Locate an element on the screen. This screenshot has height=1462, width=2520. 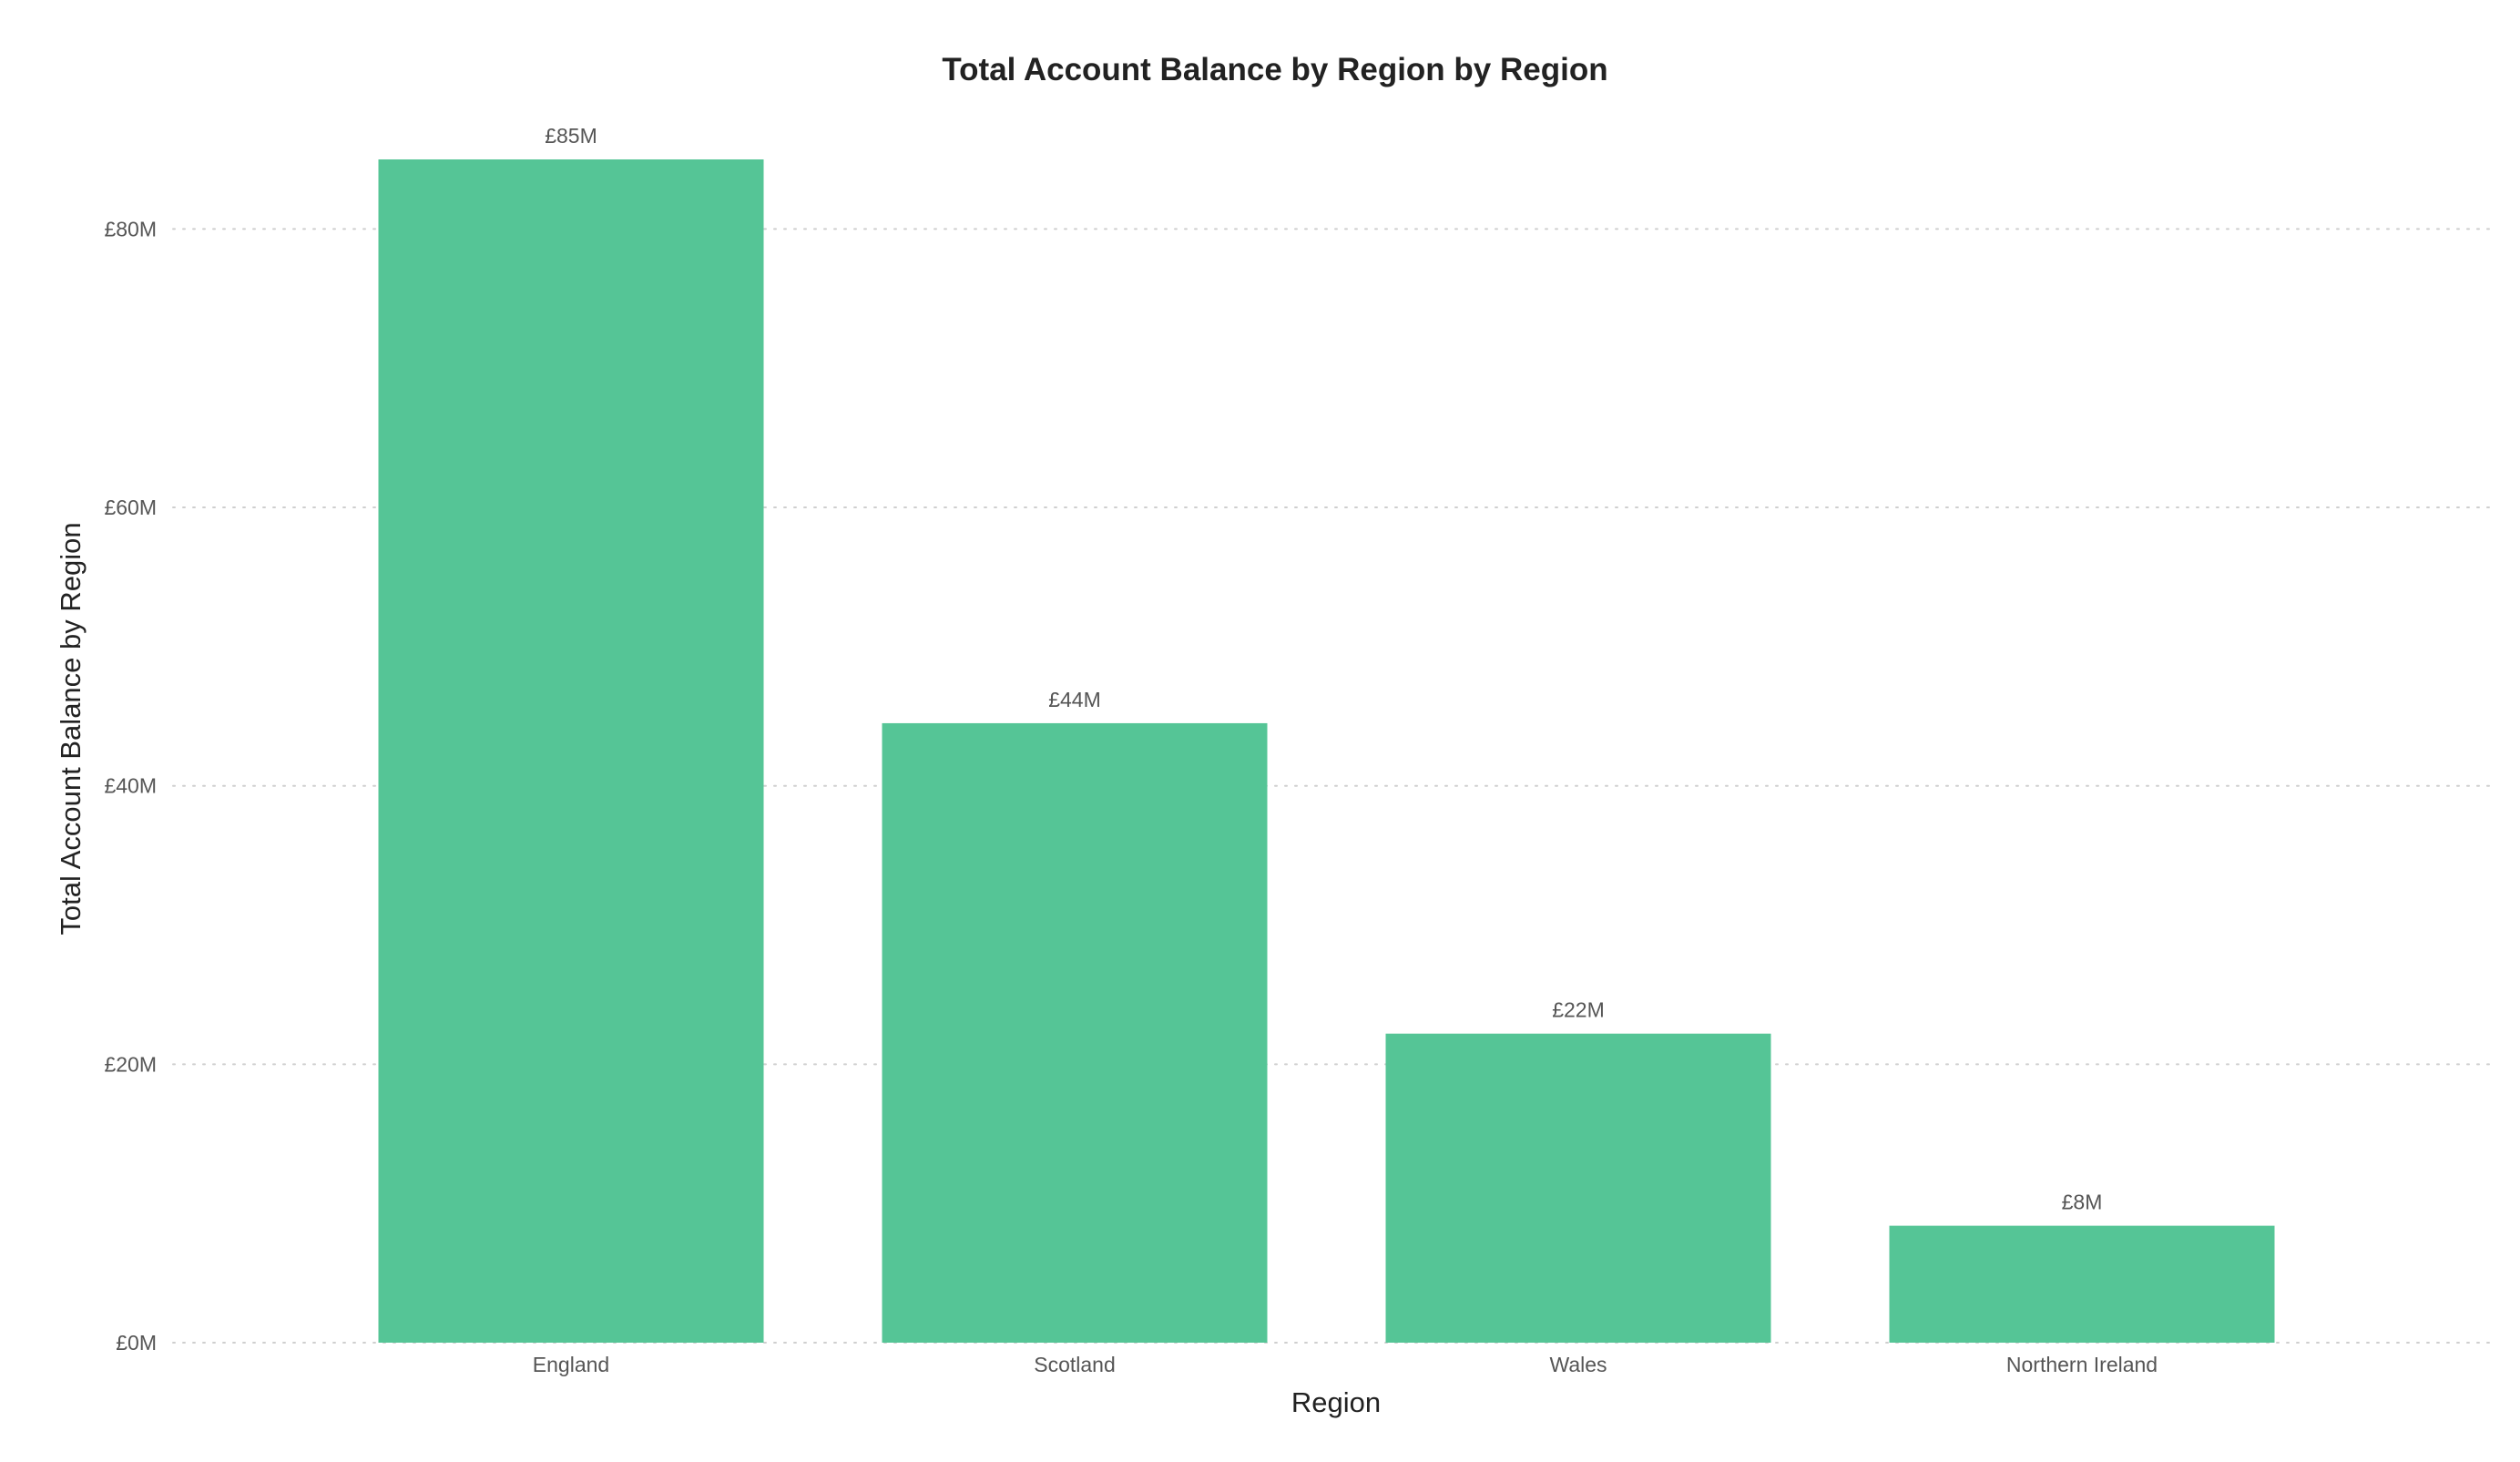
bar-northern-ireland is located at coordinates (2082, 1284).